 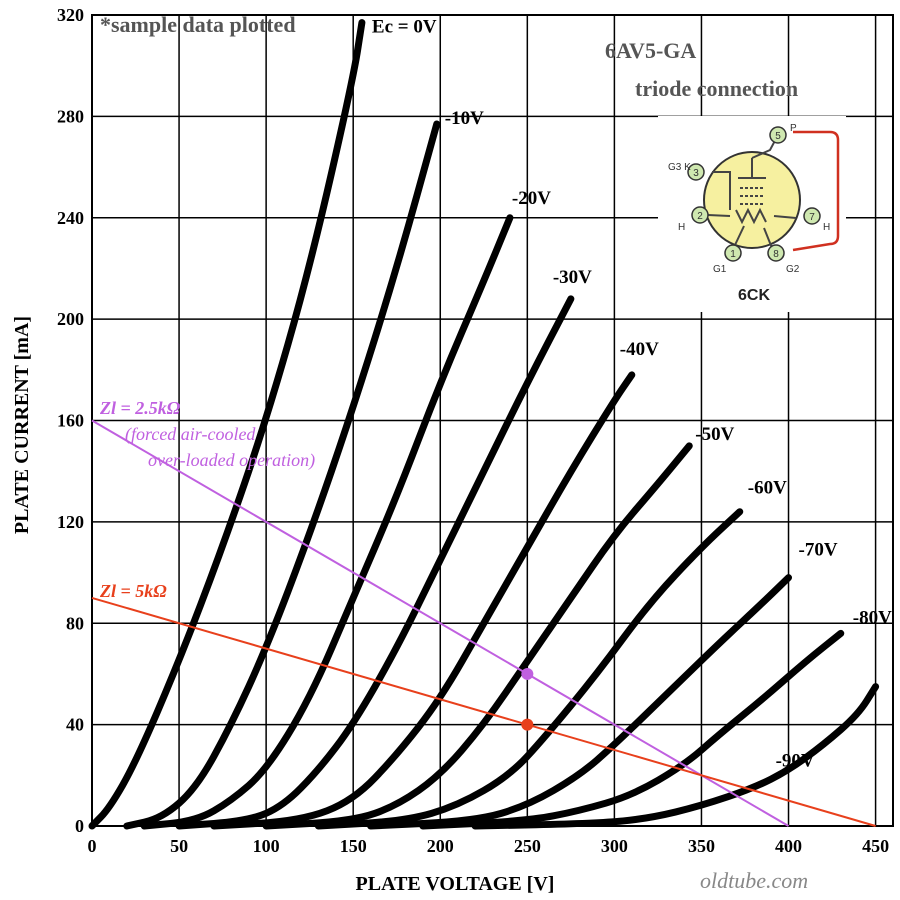 What do you see at coordinates (140, 408) in the screenshot?
I see `load-label-2k5: Zl = 2.5kΩ` at bounding box center [140, 408].